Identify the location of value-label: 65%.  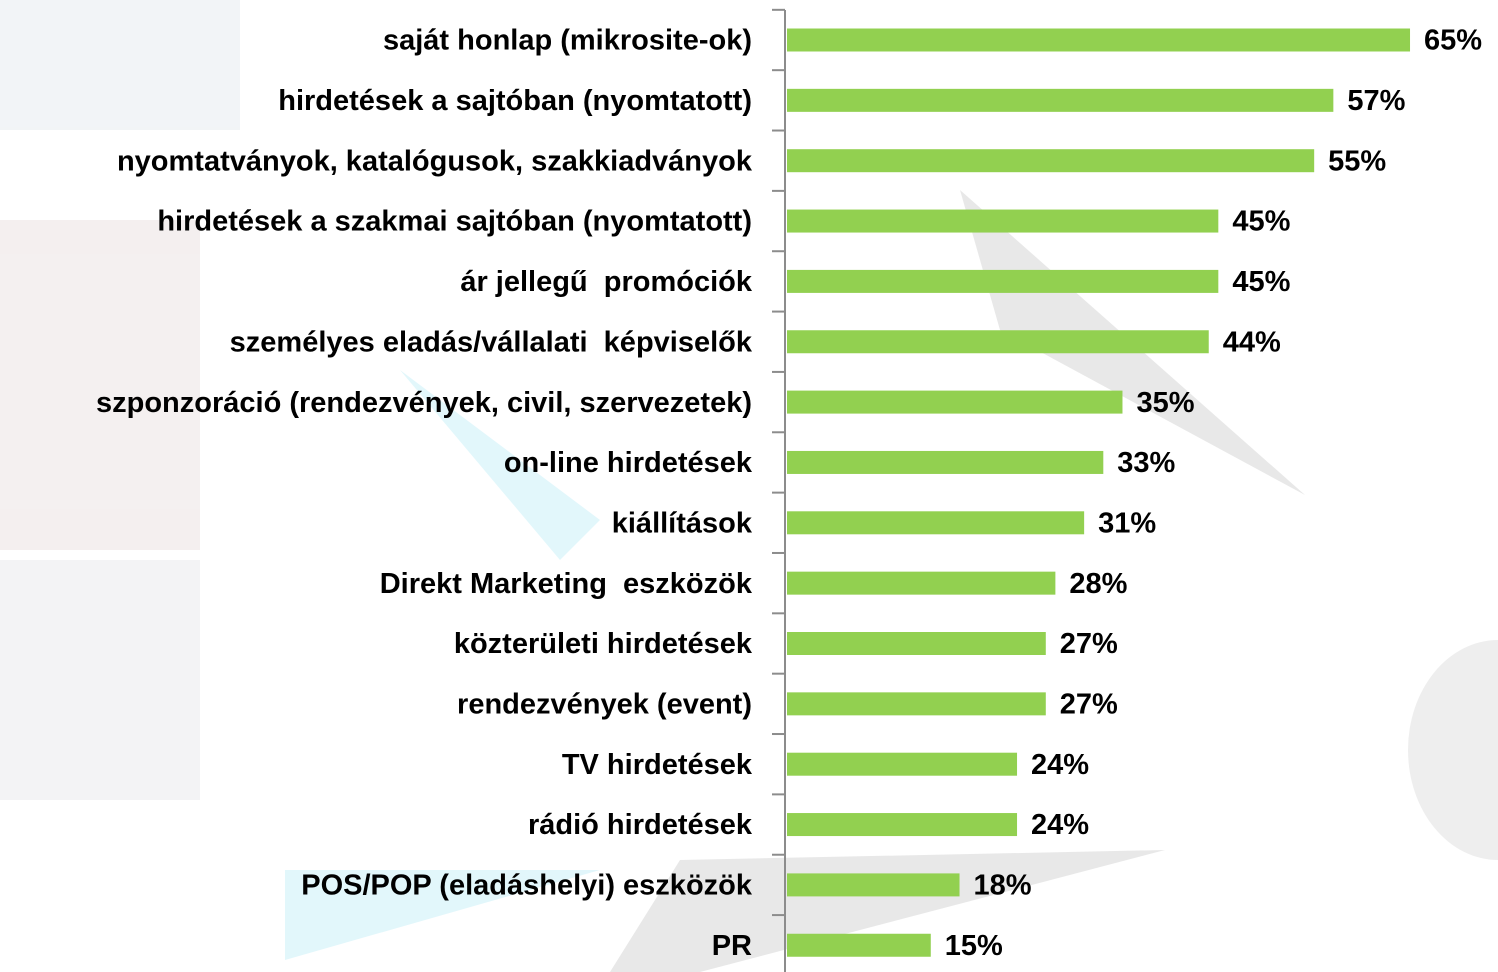
(1453, 41).